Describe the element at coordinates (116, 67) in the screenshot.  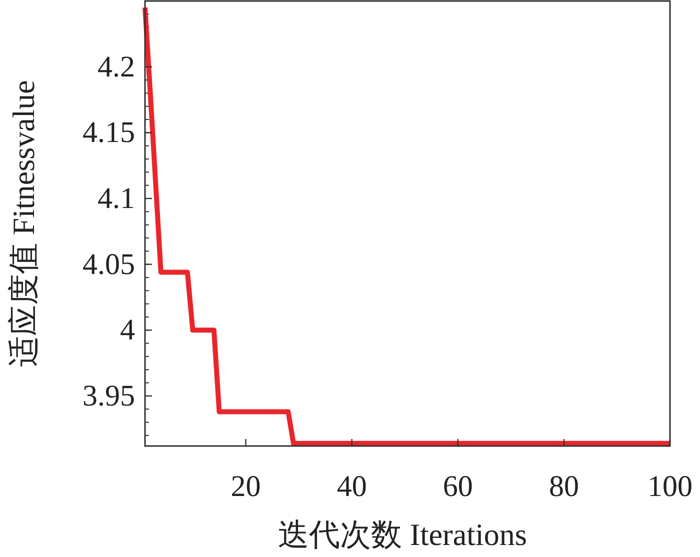
I see `y-tick-label: 4.2` at that location.